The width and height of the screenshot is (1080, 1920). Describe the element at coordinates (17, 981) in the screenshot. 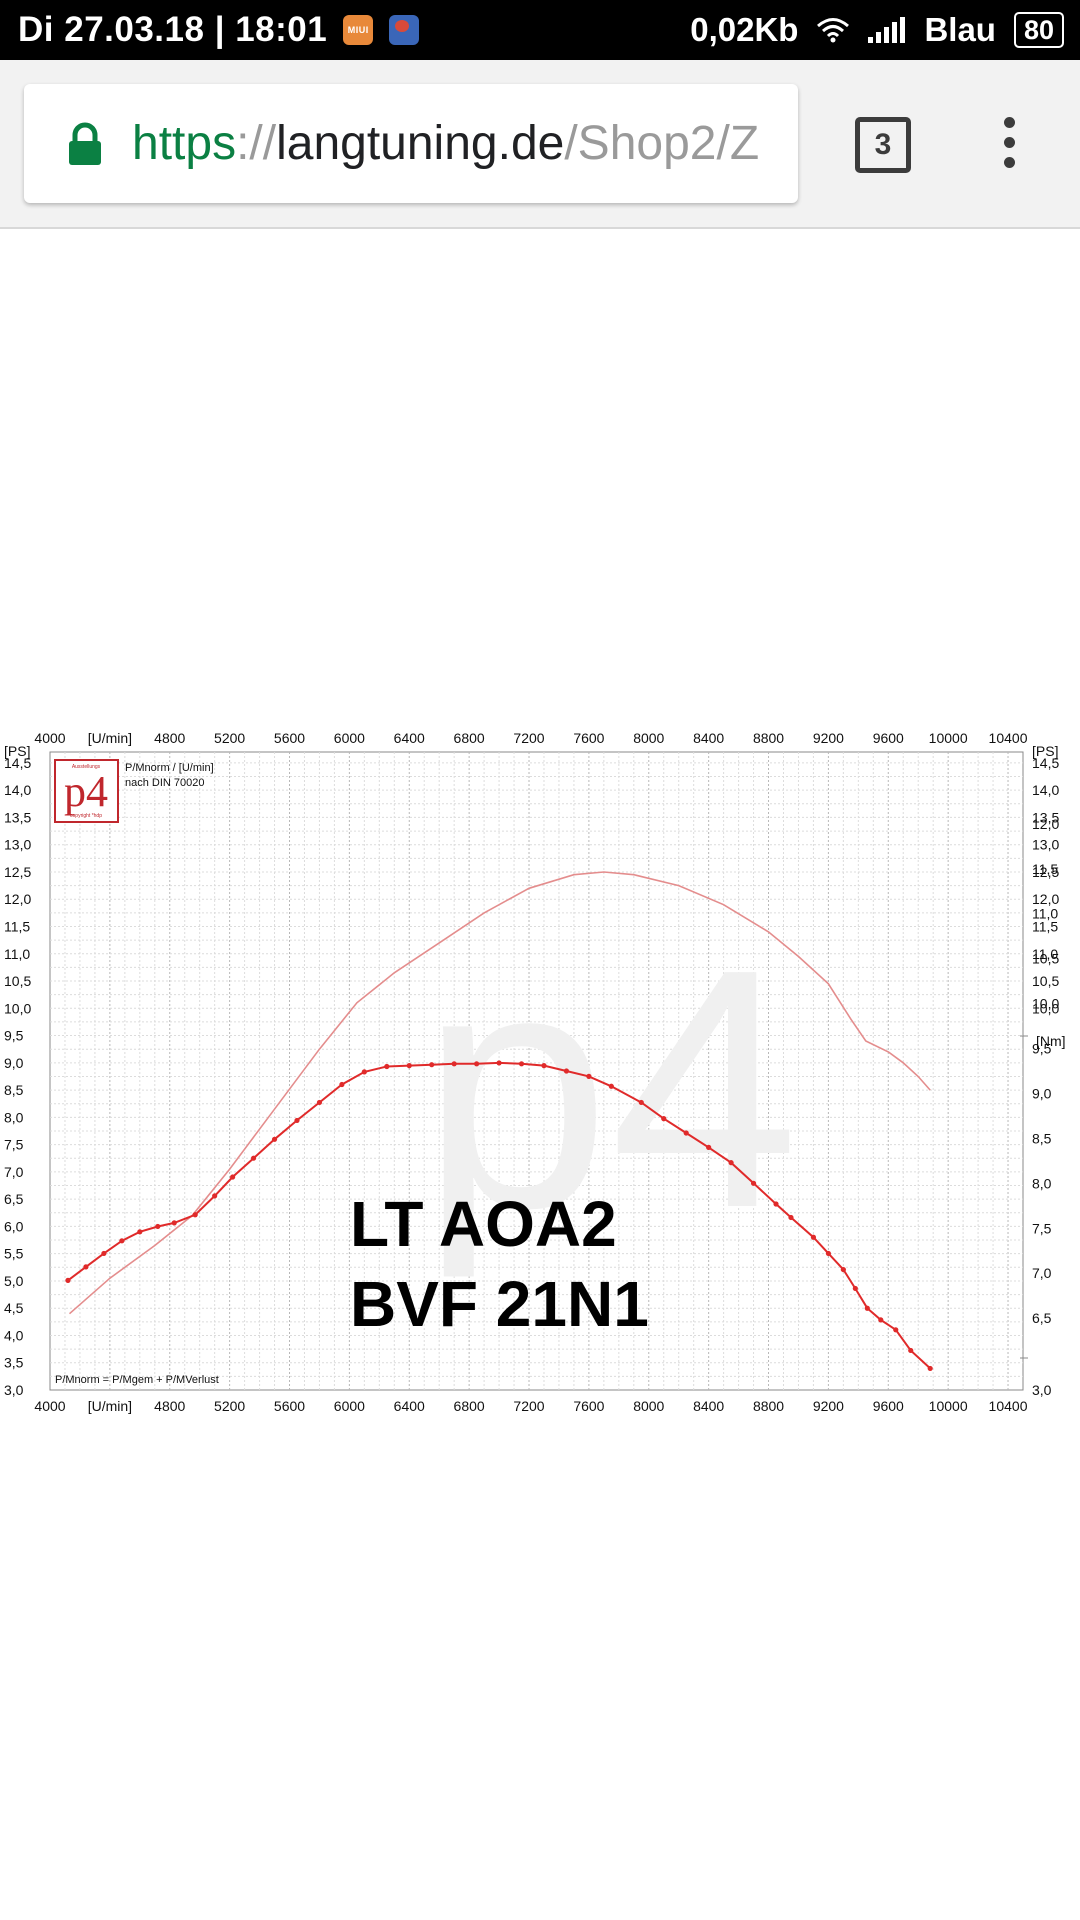

I see `y-left-tick-label: 10,5` at that location.